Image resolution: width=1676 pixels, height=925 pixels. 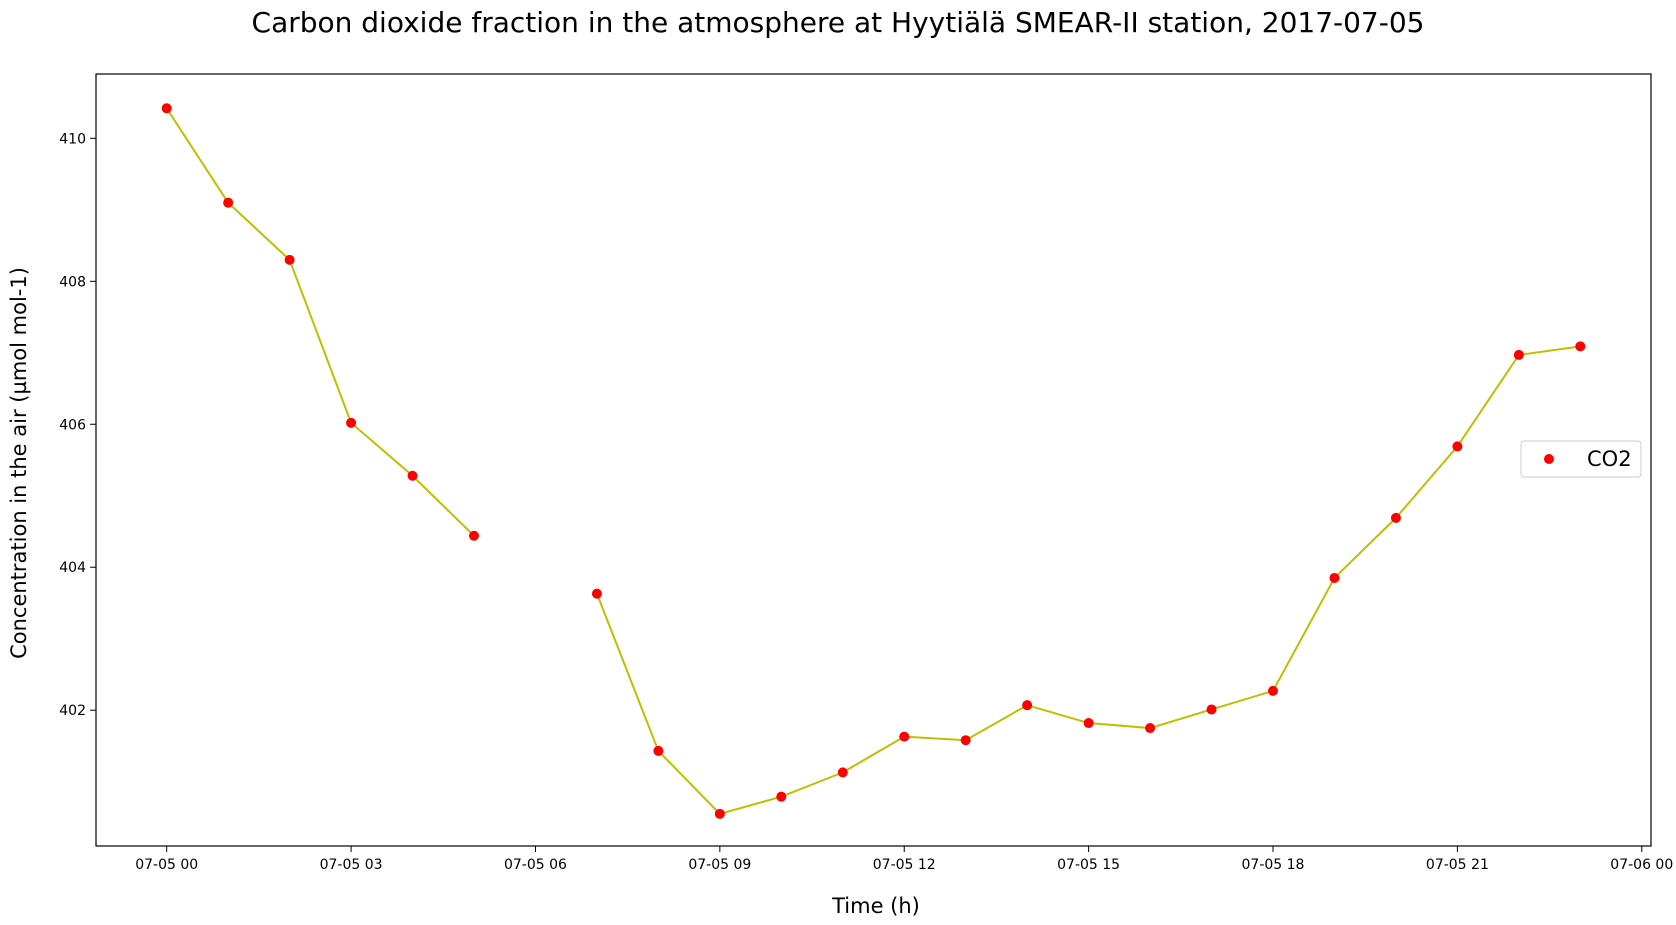 I want to click on y-tick-label: 404, so click(x=72, y=568).